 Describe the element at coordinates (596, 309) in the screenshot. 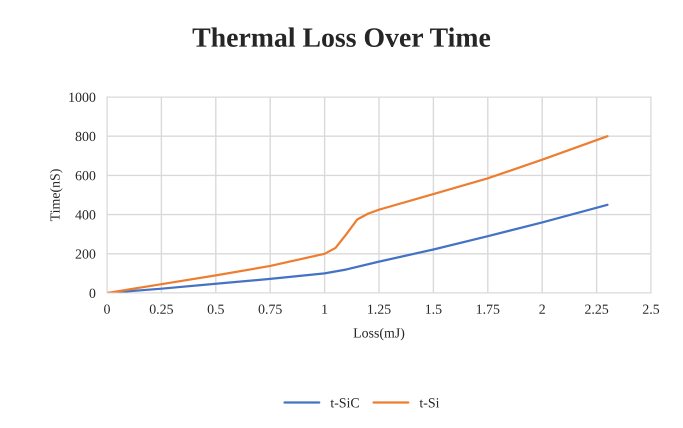

I see `x-tick-label: 2.25` at that location.